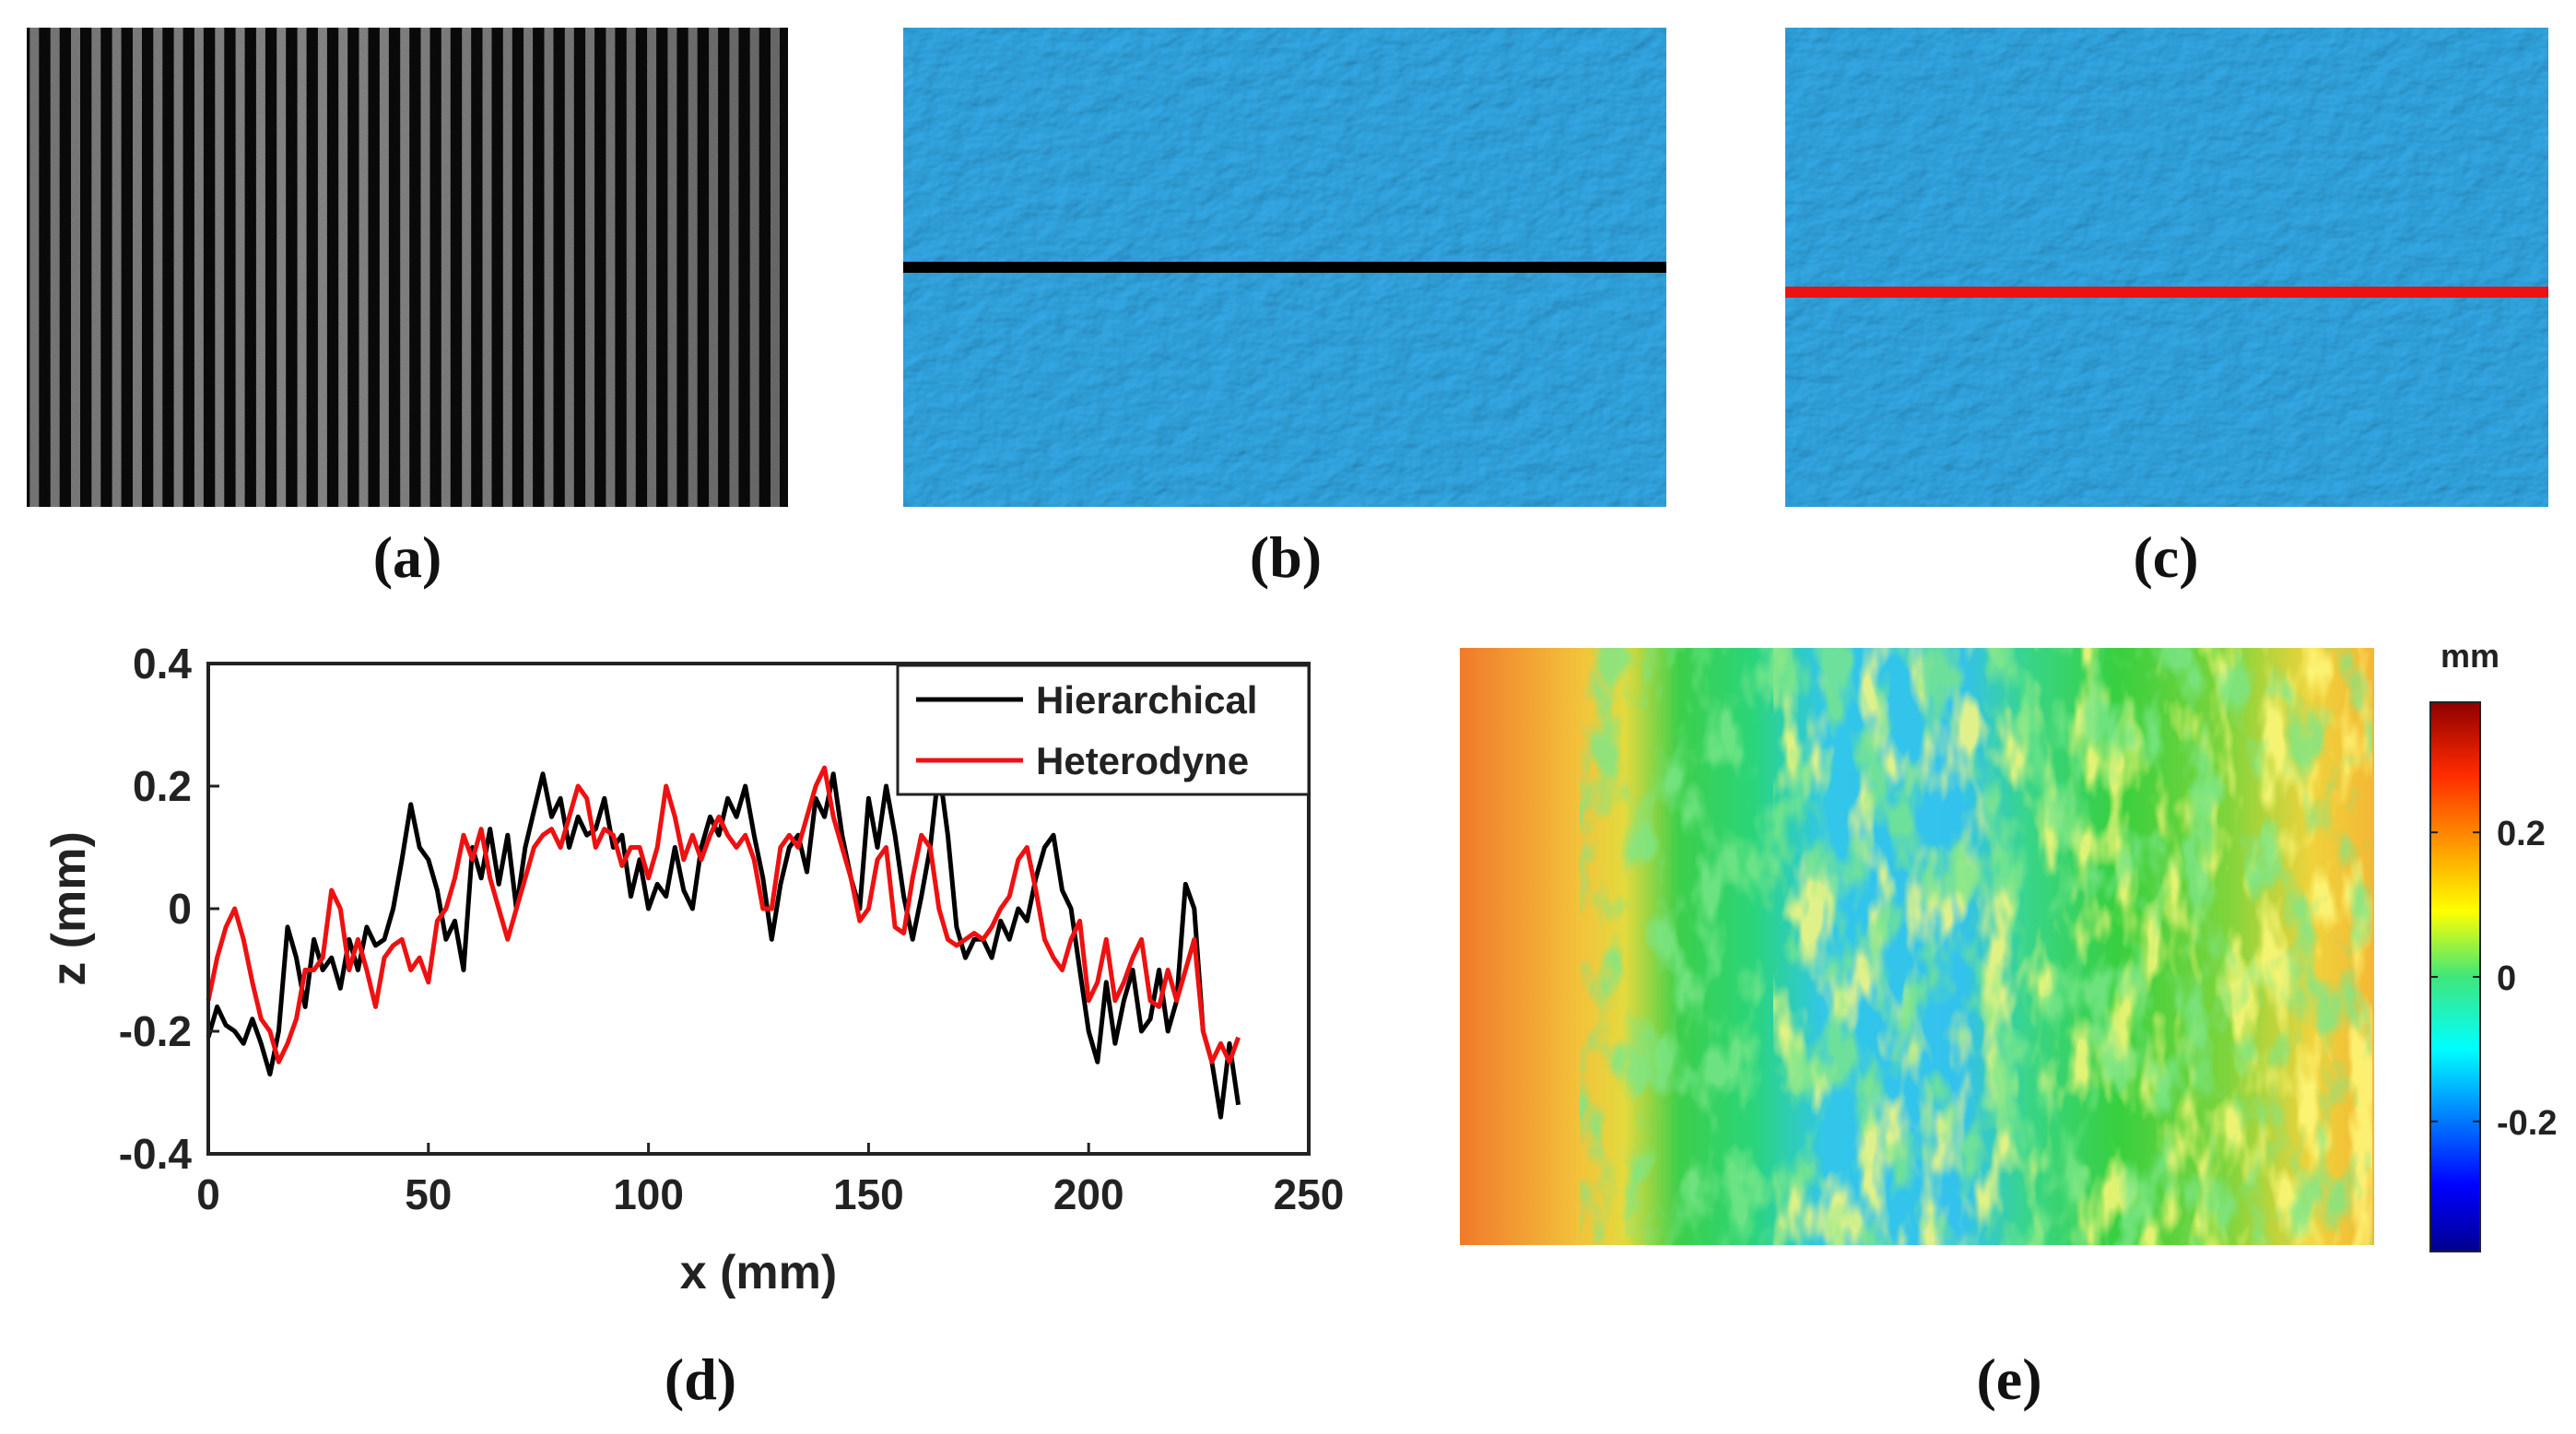  I want to click on x-tick-label: 200, so click(1089, 1194).